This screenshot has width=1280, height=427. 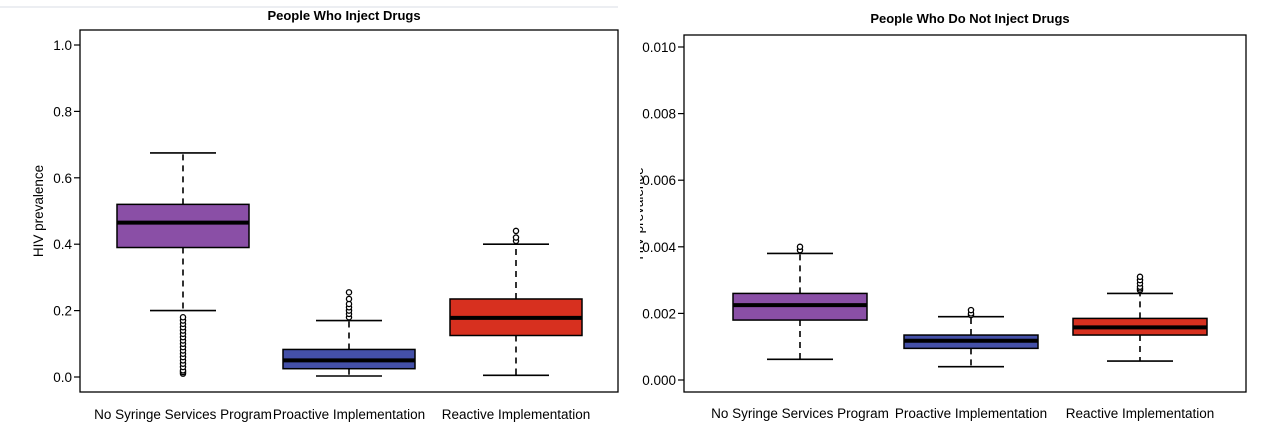 I want to click on chart-title: People Who Inject Drugs, so click(x=343, y=15).